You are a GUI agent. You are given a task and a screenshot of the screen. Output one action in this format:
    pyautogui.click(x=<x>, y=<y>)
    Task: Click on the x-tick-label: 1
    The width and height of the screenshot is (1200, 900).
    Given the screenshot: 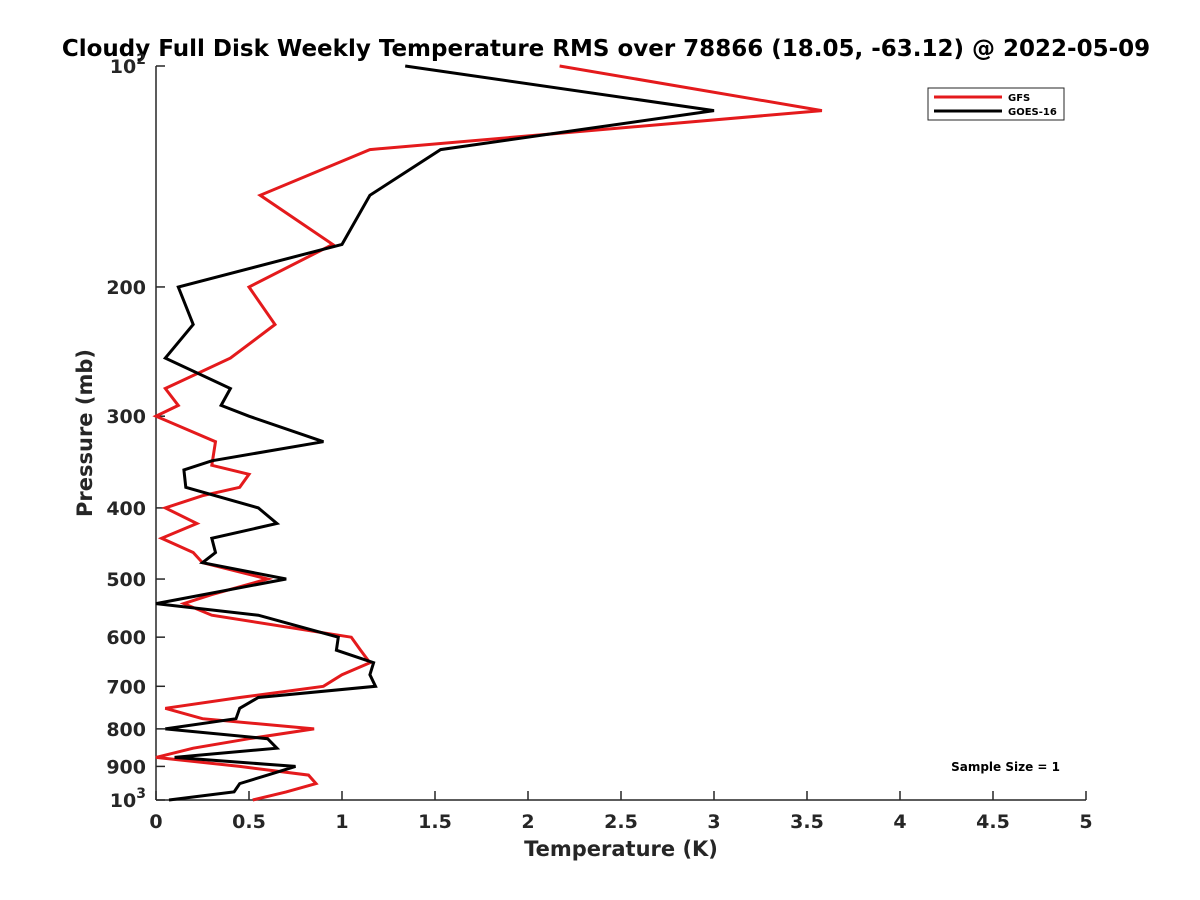 What is the action you would take?
    pyautogui.click(x=341, y=822)
    